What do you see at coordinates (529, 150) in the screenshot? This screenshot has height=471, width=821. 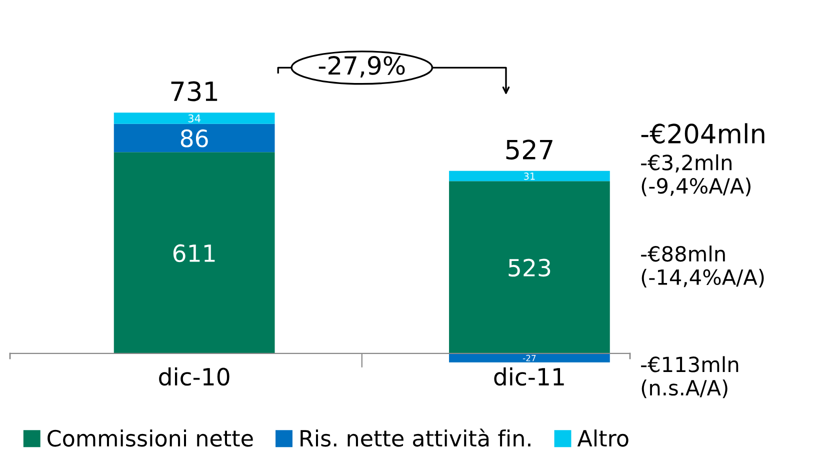 I see `total-label: 527` at bounding box center [529, 150].